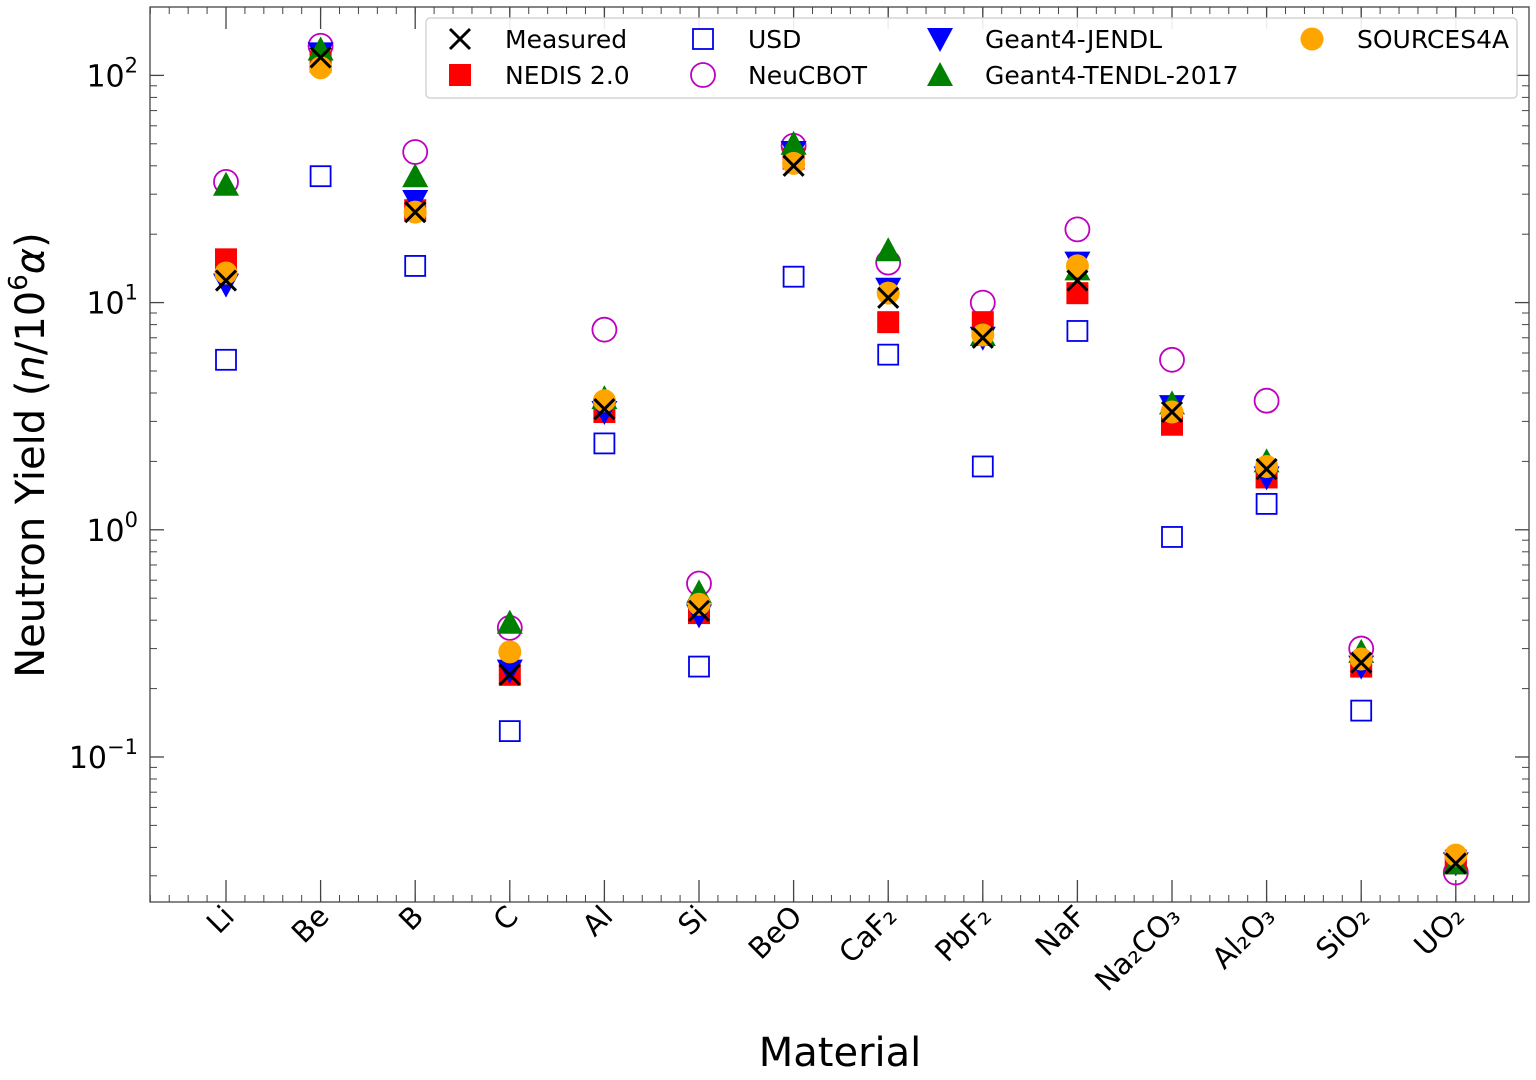 Image resolution: width=1536 pixels, height=1080 pixels. I want to click on x-tick-label: SiO₂, so click(1342, 932).